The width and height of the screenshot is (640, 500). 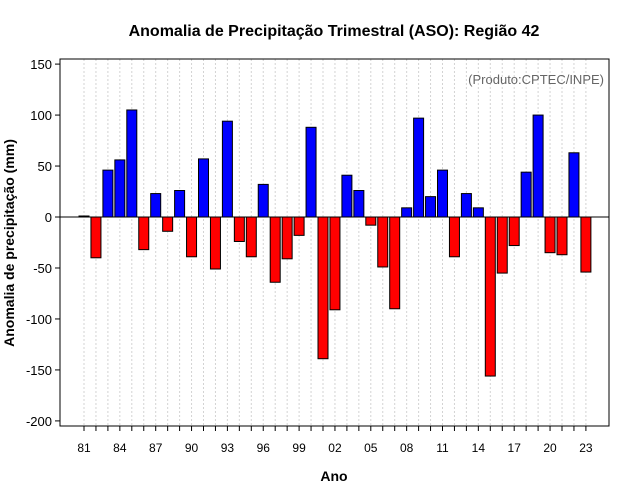 What do you see at coordinates (9, 243) in the screenshot?
I see `y-axis-title: Anomalia de precipitação (mm)` at bounding box center [9, 243].